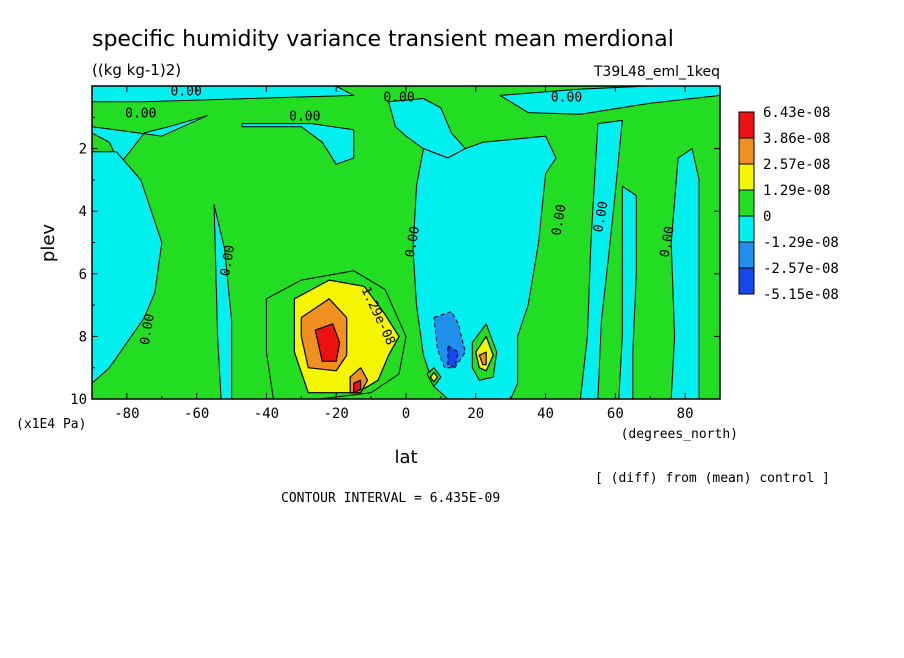  I want to click on y-tick-label: 10, so click(78, 400).